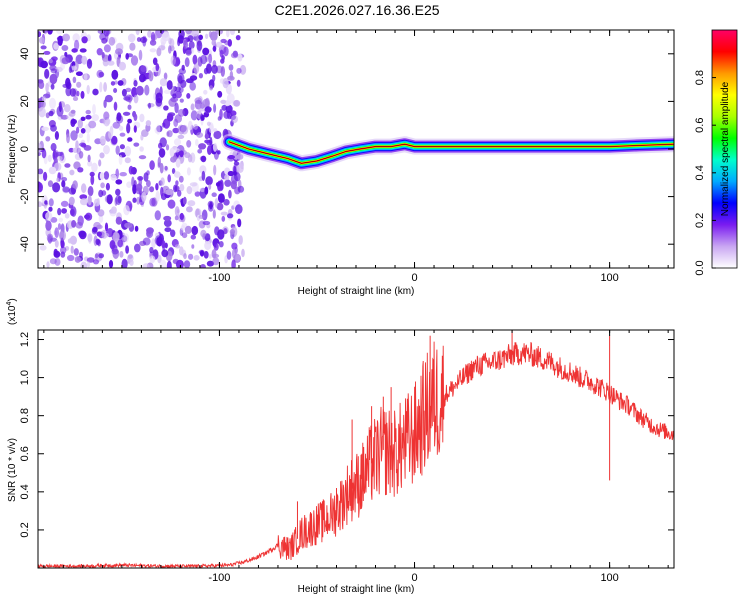 The height and width of the screenshot is (600, 750). What do you see at coordinates (700, 77) in the screenshot?
I see `colorbar-tick-label: 0.8` at bounding box center [700, 77].